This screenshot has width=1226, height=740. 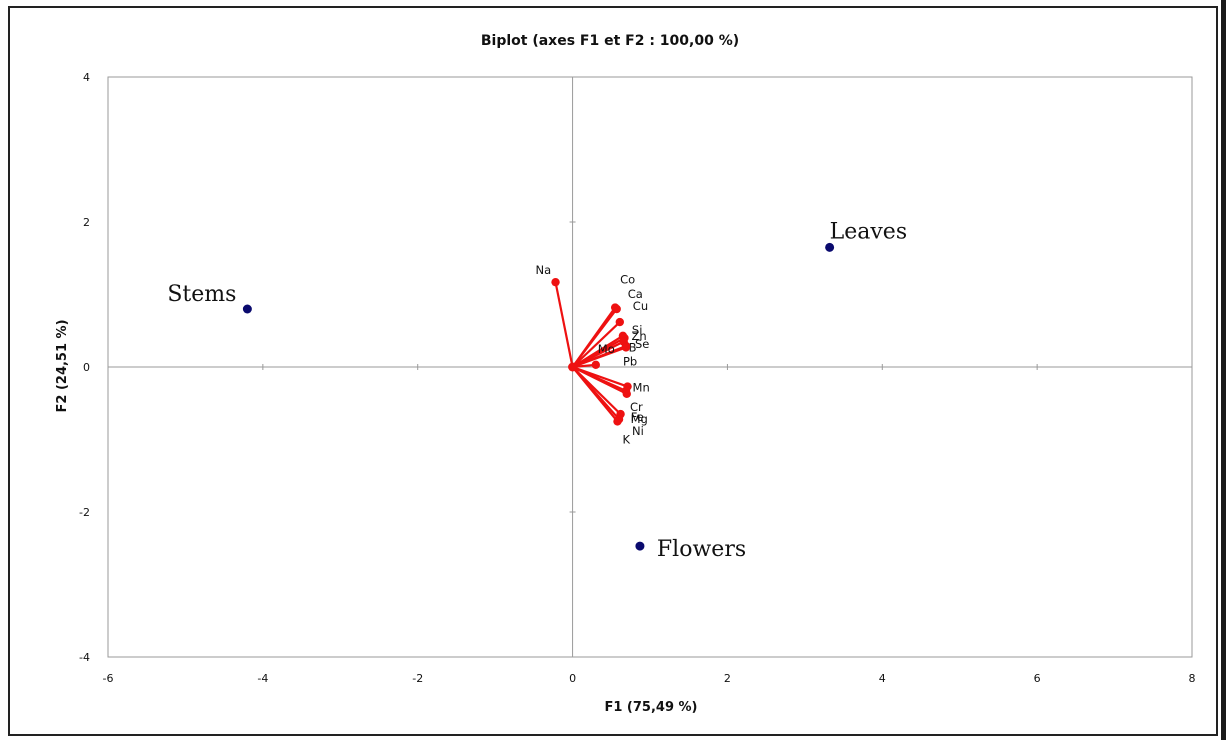 What do you see at coordinates (1223, 370) in the screenshot?
I see `right-edge-bar` at bounding box center [1223, 370].